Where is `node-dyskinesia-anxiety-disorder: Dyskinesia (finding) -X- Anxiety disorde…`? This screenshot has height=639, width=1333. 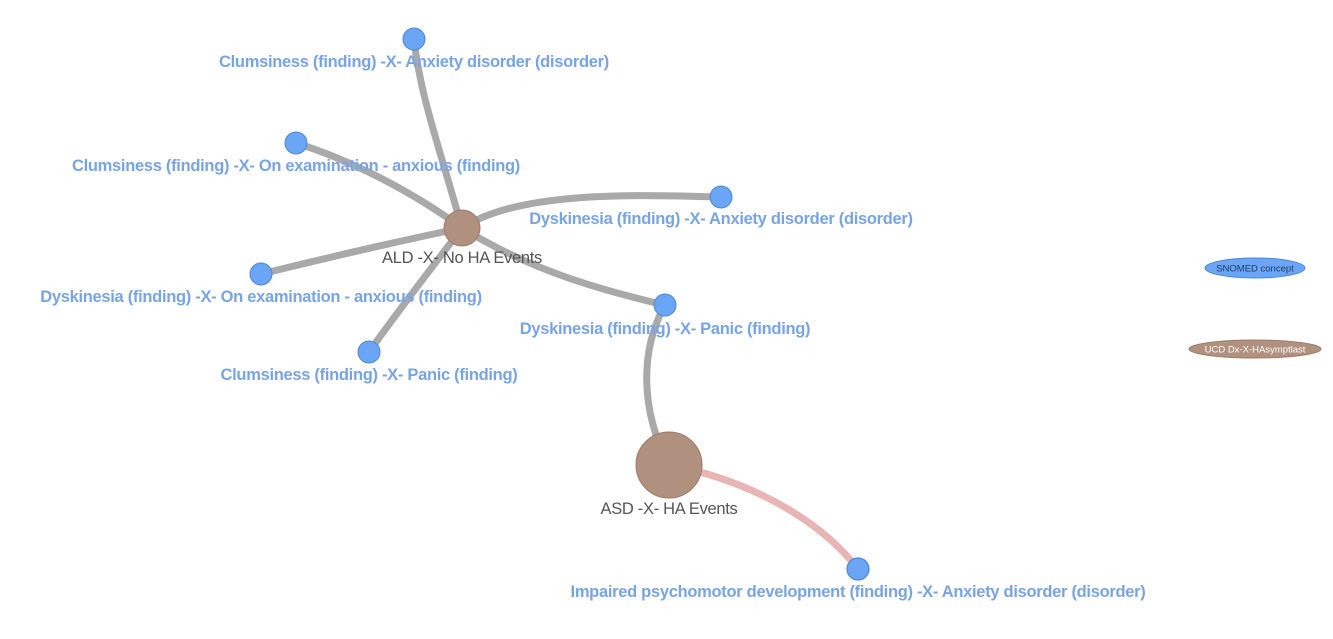 node-dyskinesia-anxiety-disorder: Dyskinesia (finding) -X- Anxiety disorde… is located at coordinates (721, 206).